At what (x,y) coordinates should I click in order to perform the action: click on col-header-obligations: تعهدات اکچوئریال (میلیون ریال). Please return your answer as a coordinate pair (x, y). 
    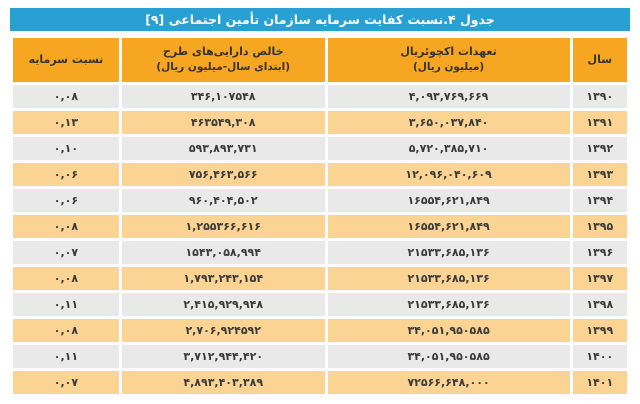
    Looking at the image, I should click on (448, 60).